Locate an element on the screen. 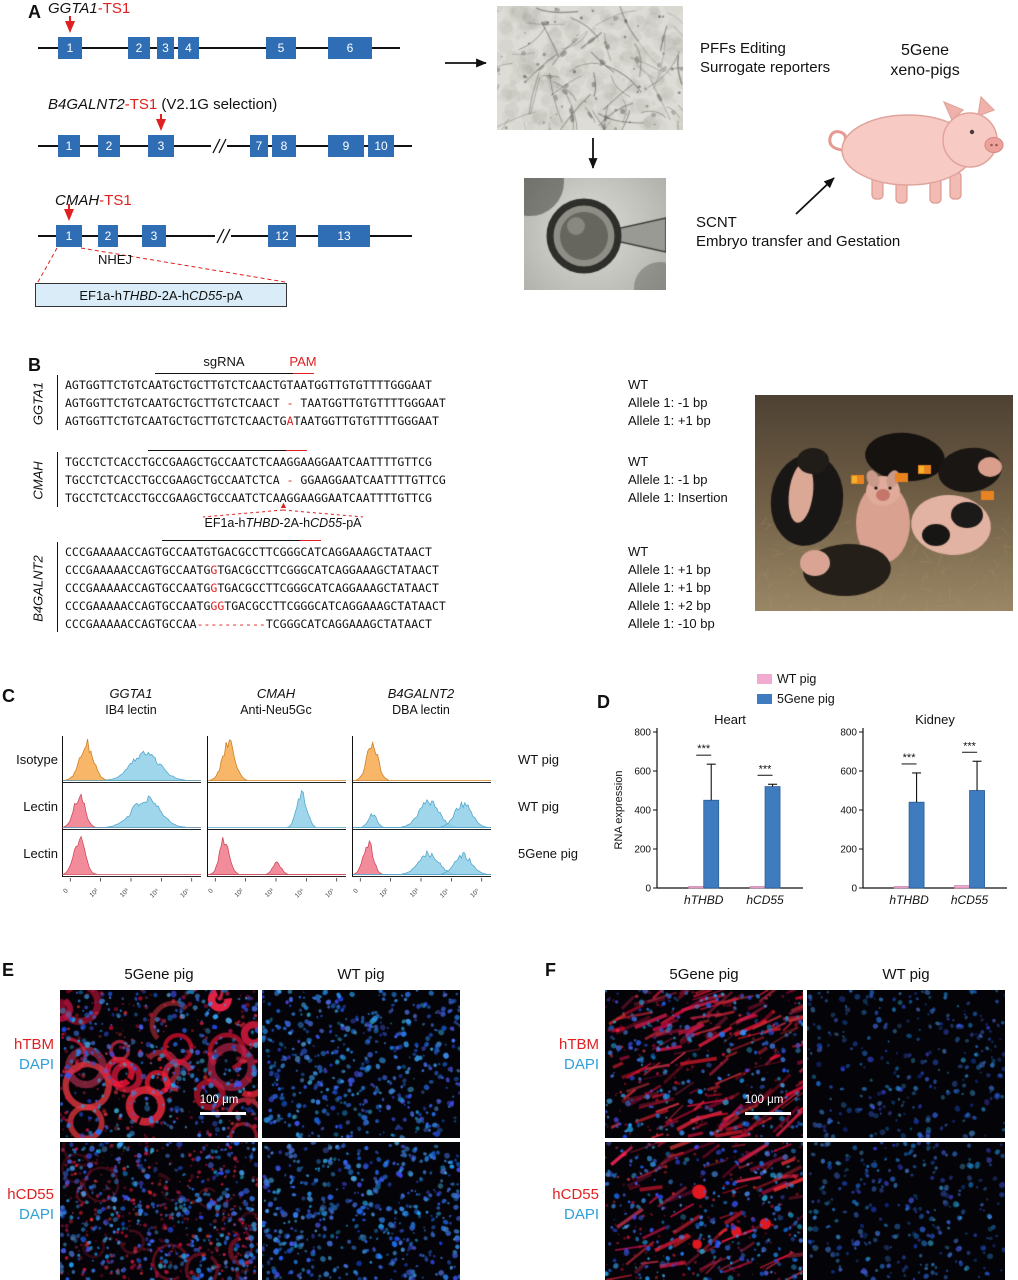 The height and width of the screenshot is (1280, 1018). gene-line-GGTA1 is located at coordinates (219, 48).